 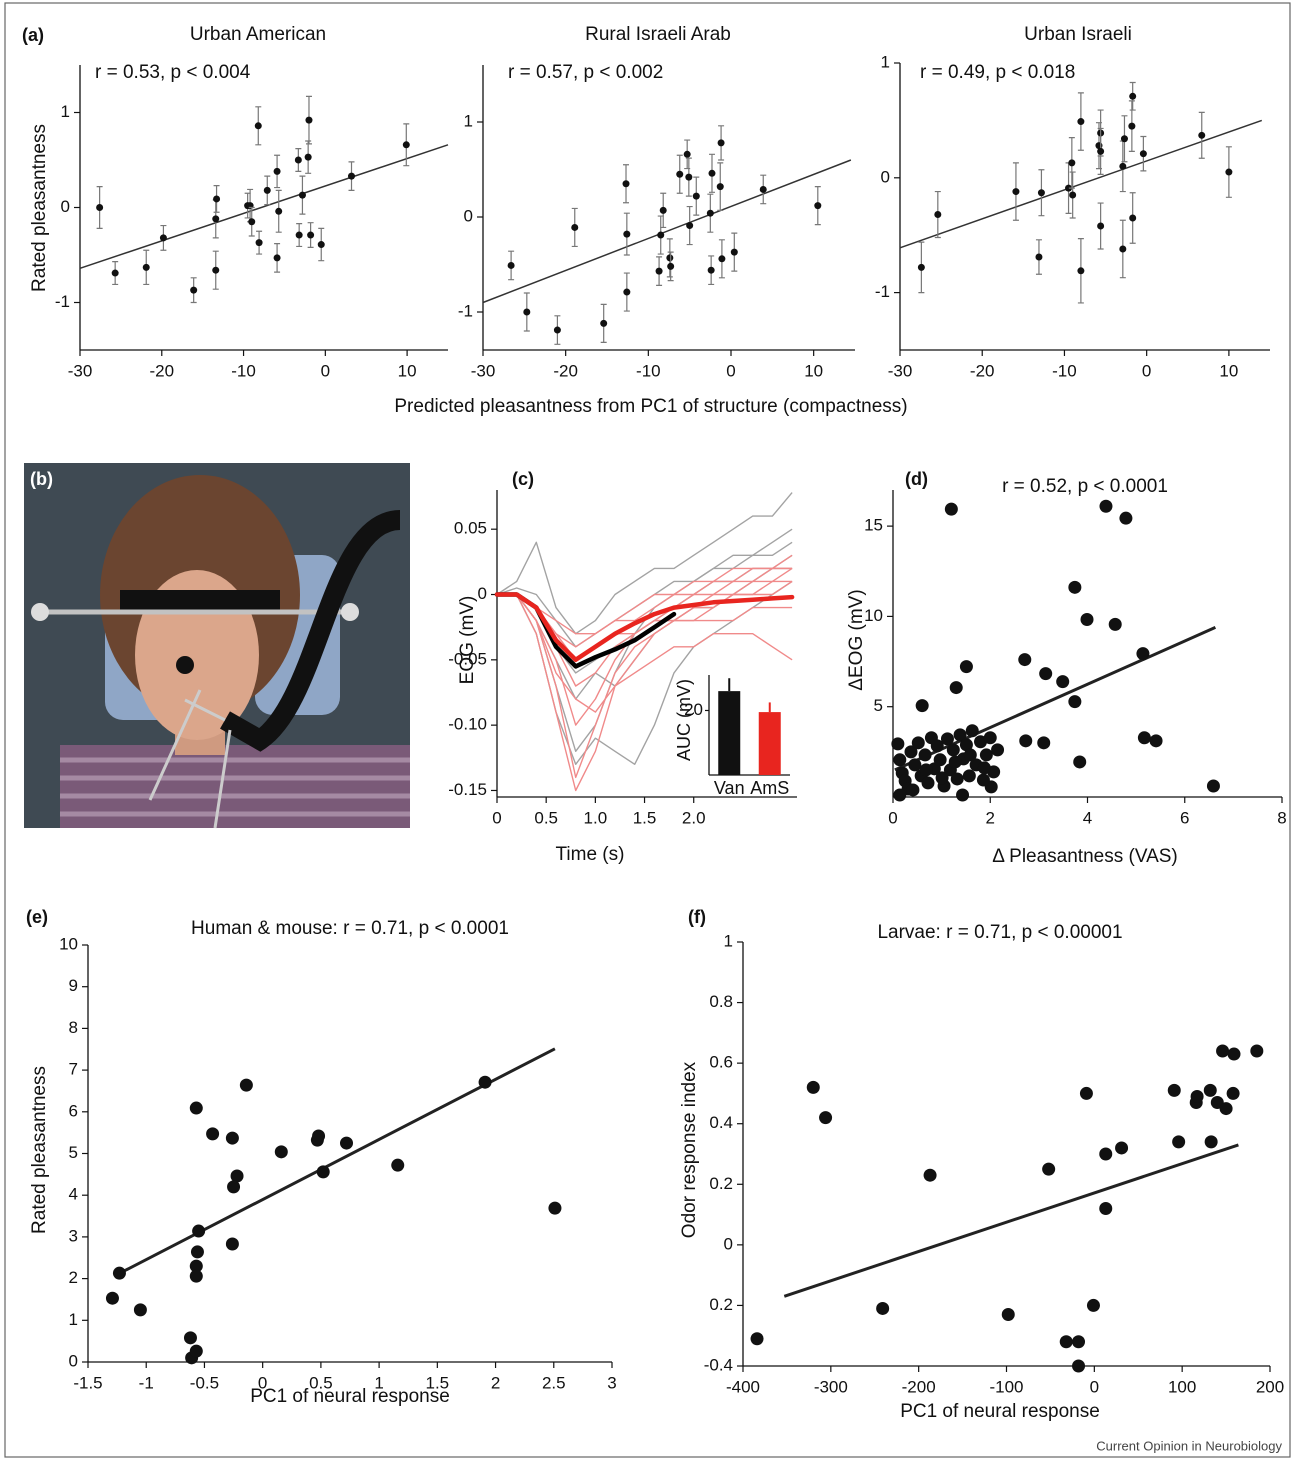 I want to click on y-tick-label: 8, so click(x=73, y=1027).